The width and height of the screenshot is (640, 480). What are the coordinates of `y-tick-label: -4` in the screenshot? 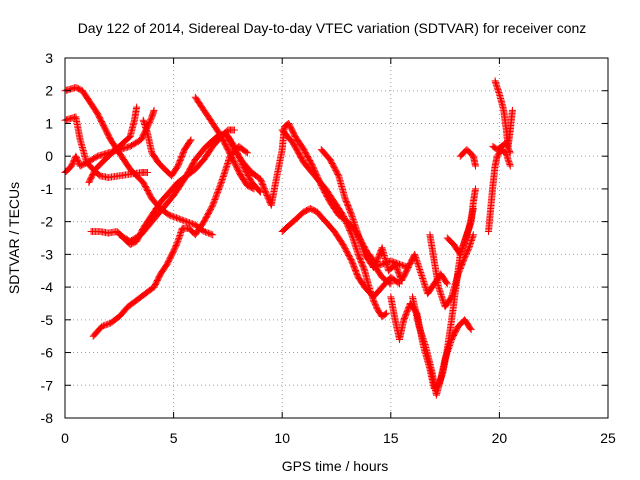 It's located at (47, 287).